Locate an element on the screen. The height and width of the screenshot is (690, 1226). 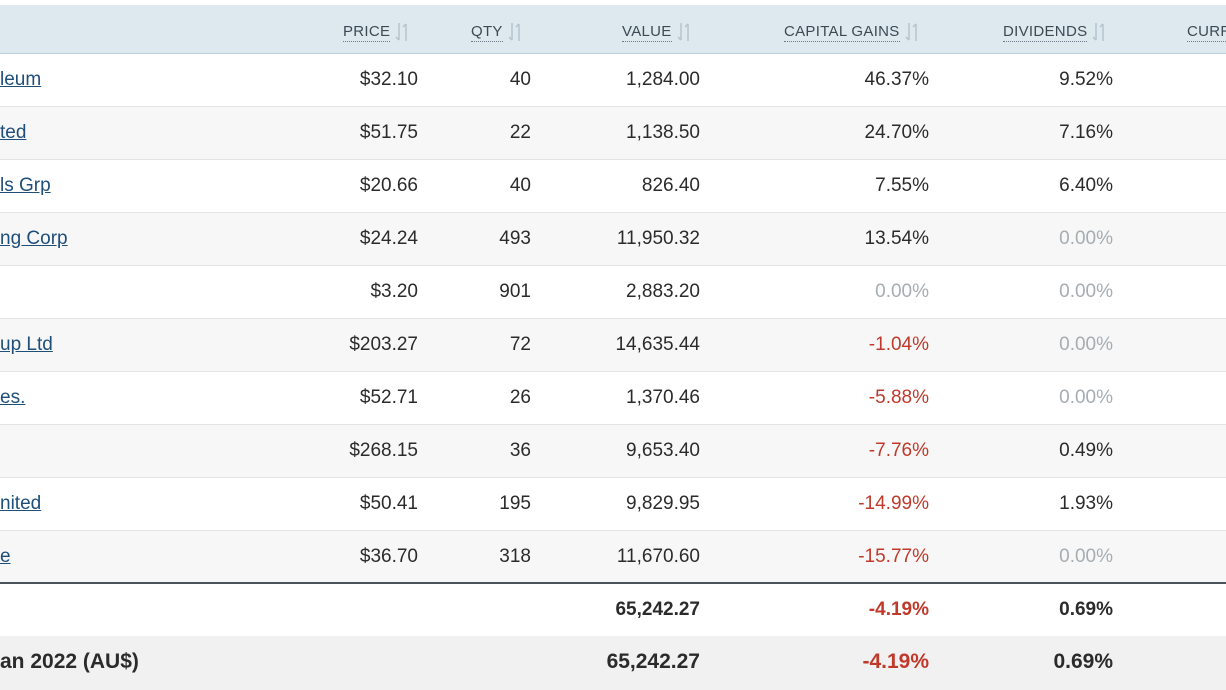
qty-cell: 26 is located at coordinates (520, 397).